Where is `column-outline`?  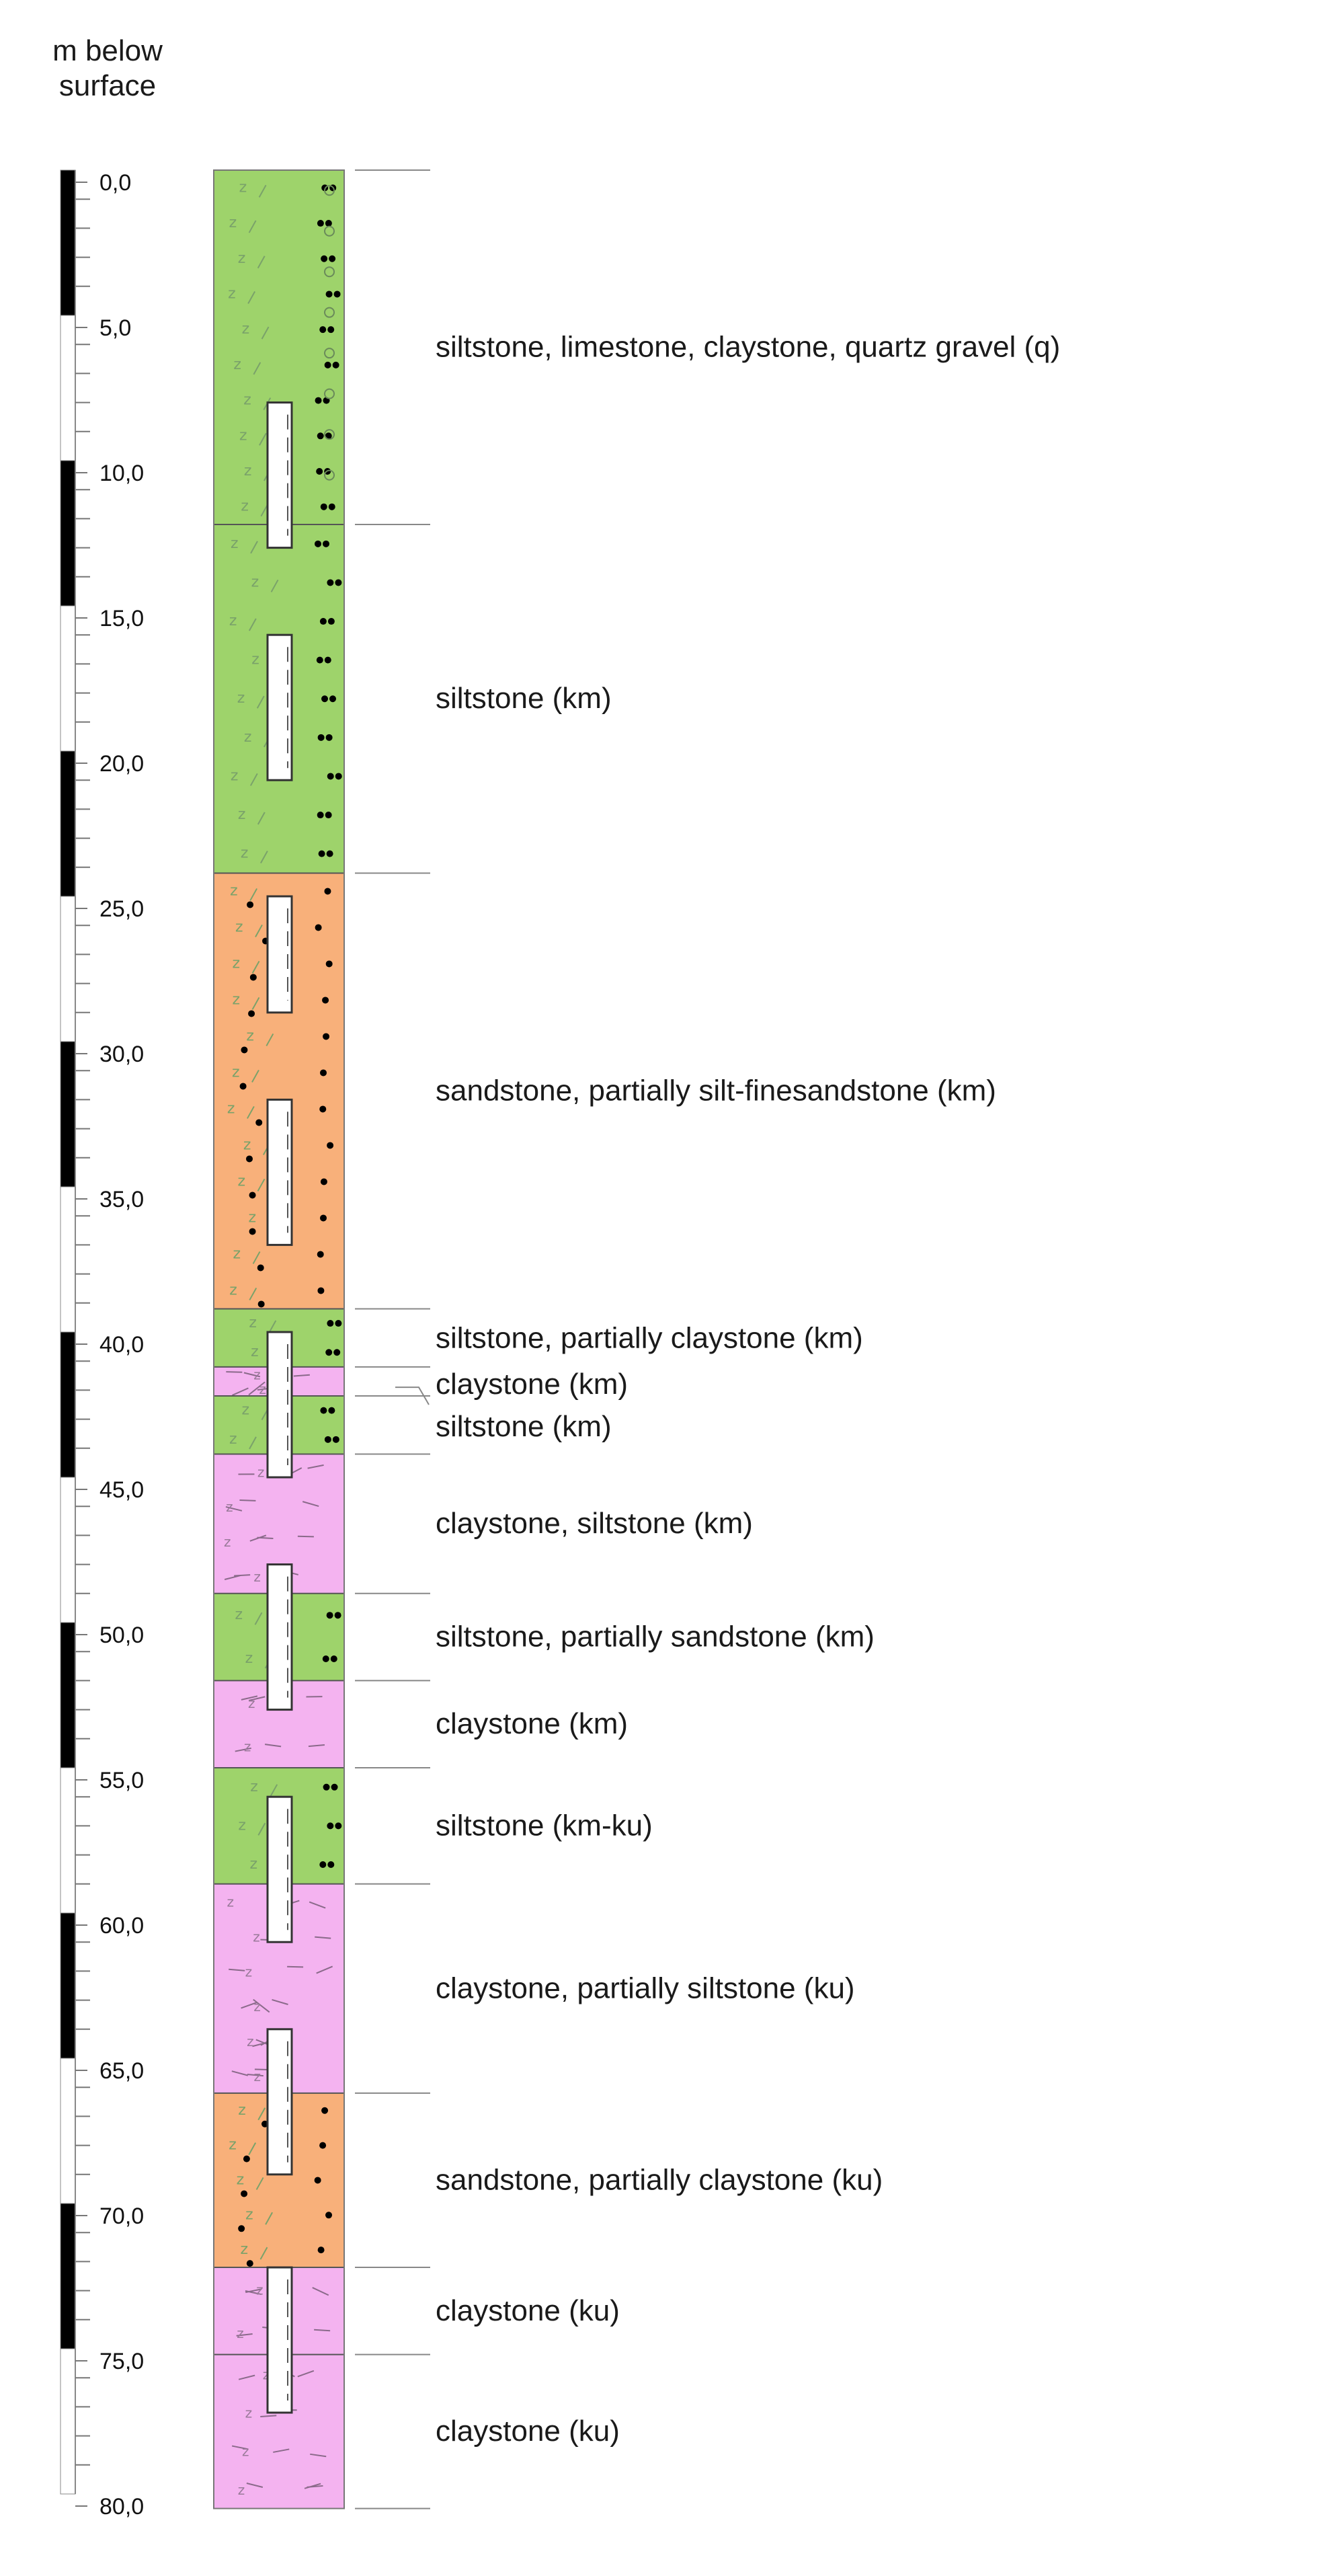 column-outline is located at coordinates (279, 1339).